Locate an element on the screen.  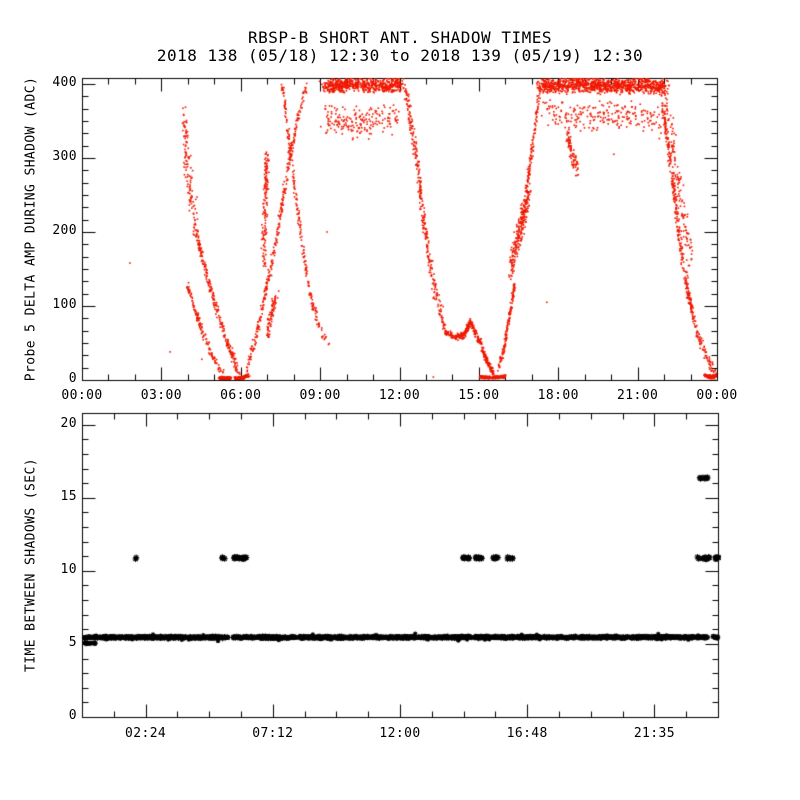
top-x-tick-label: 18:00 is located at coordinates (558, 395).